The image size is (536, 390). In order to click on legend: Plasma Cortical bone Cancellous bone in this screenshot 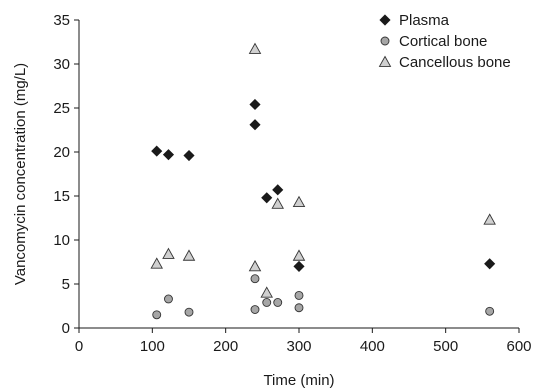, I will do `click(444, 41)`.